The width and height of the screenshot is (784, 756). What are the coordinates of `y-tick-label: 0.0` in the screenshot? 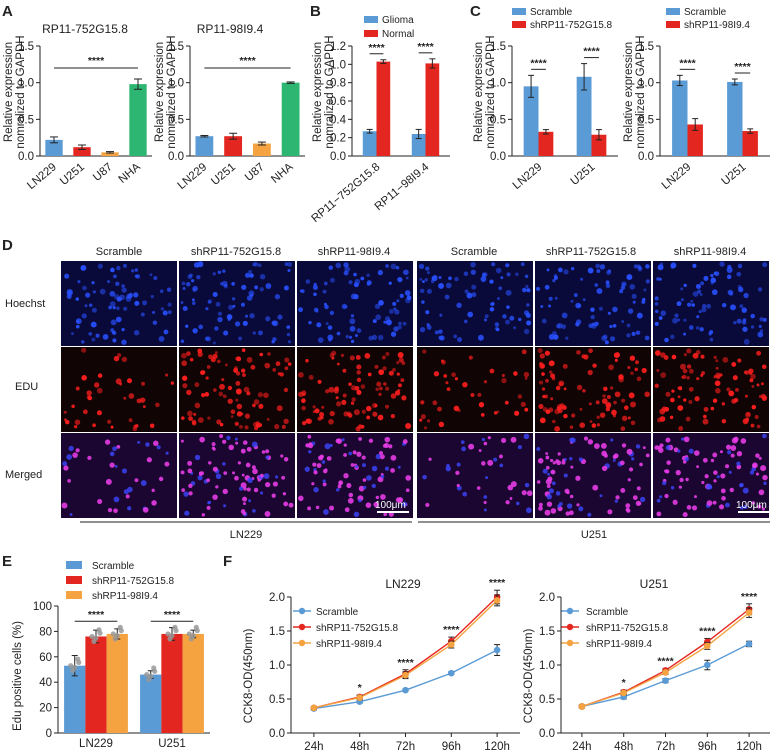 It's located at (646, 157).